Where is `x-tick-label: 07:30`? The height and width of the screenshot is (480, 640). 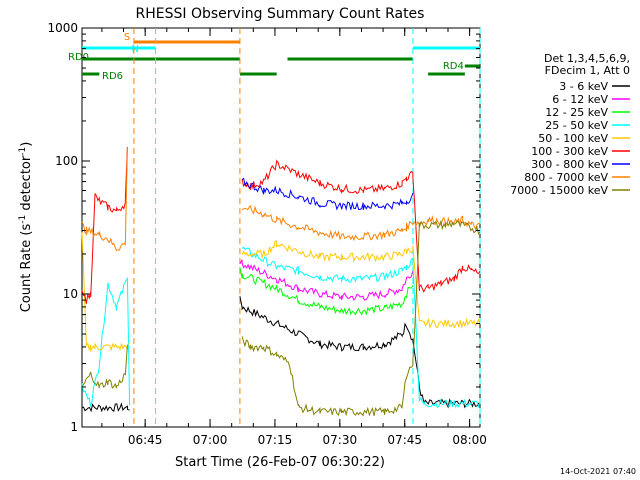
x-tick-label: 07:30 is located at coordinates (340, 440).